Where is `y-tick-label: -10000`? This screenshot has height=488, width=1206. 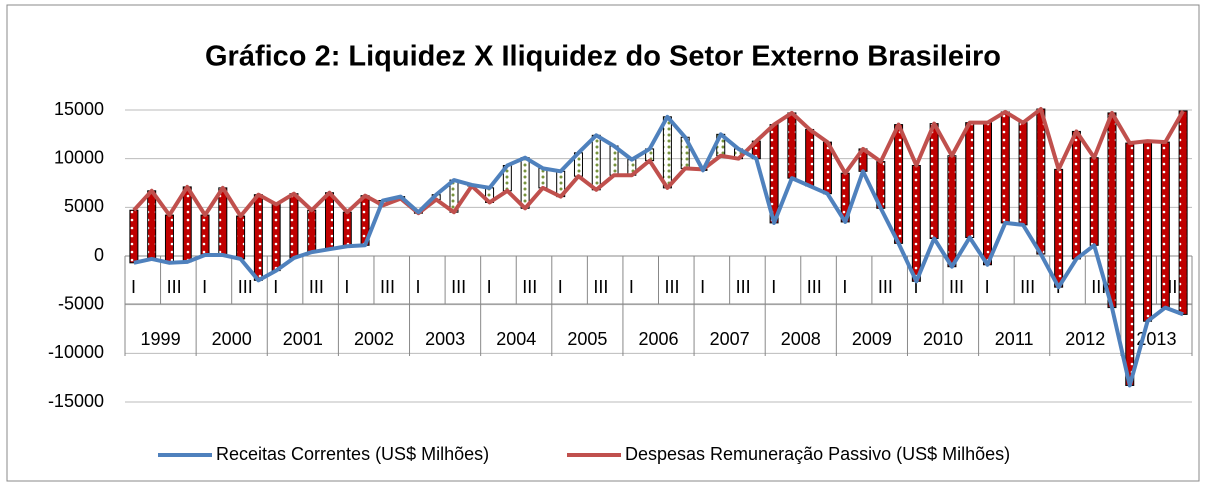 y-tick-label: -10000 is located at coordinates (76, 352).